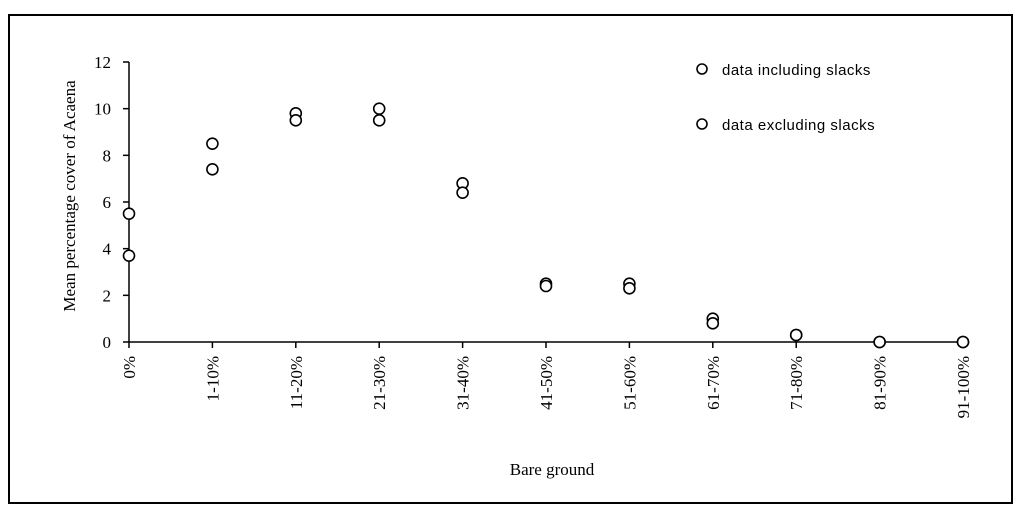  Describe the element at coordinates (796, 70) in the screenshot. I see `legend-label-including: data including slacks` at that location.